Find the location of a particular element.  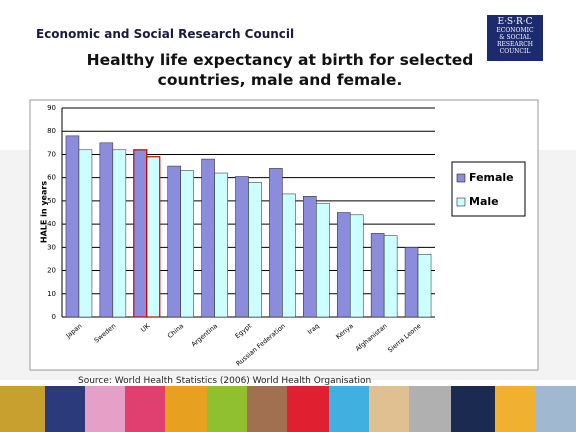

y-tick-label: 40 is located at coordinates (51, 224).